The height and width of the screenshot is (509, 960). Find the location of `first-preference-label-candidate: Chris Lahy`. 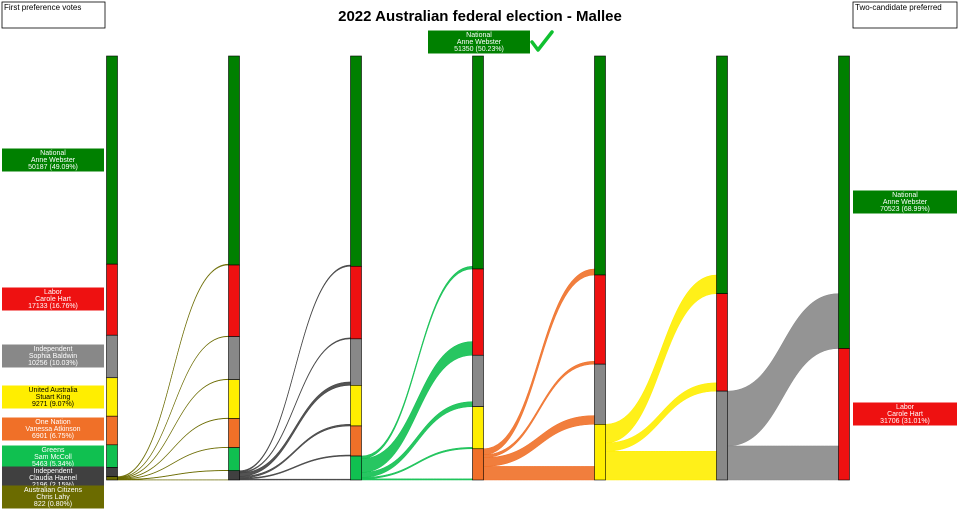

first-preference-label-candidate: Chris Lahy is located at coordinates (53, 497).